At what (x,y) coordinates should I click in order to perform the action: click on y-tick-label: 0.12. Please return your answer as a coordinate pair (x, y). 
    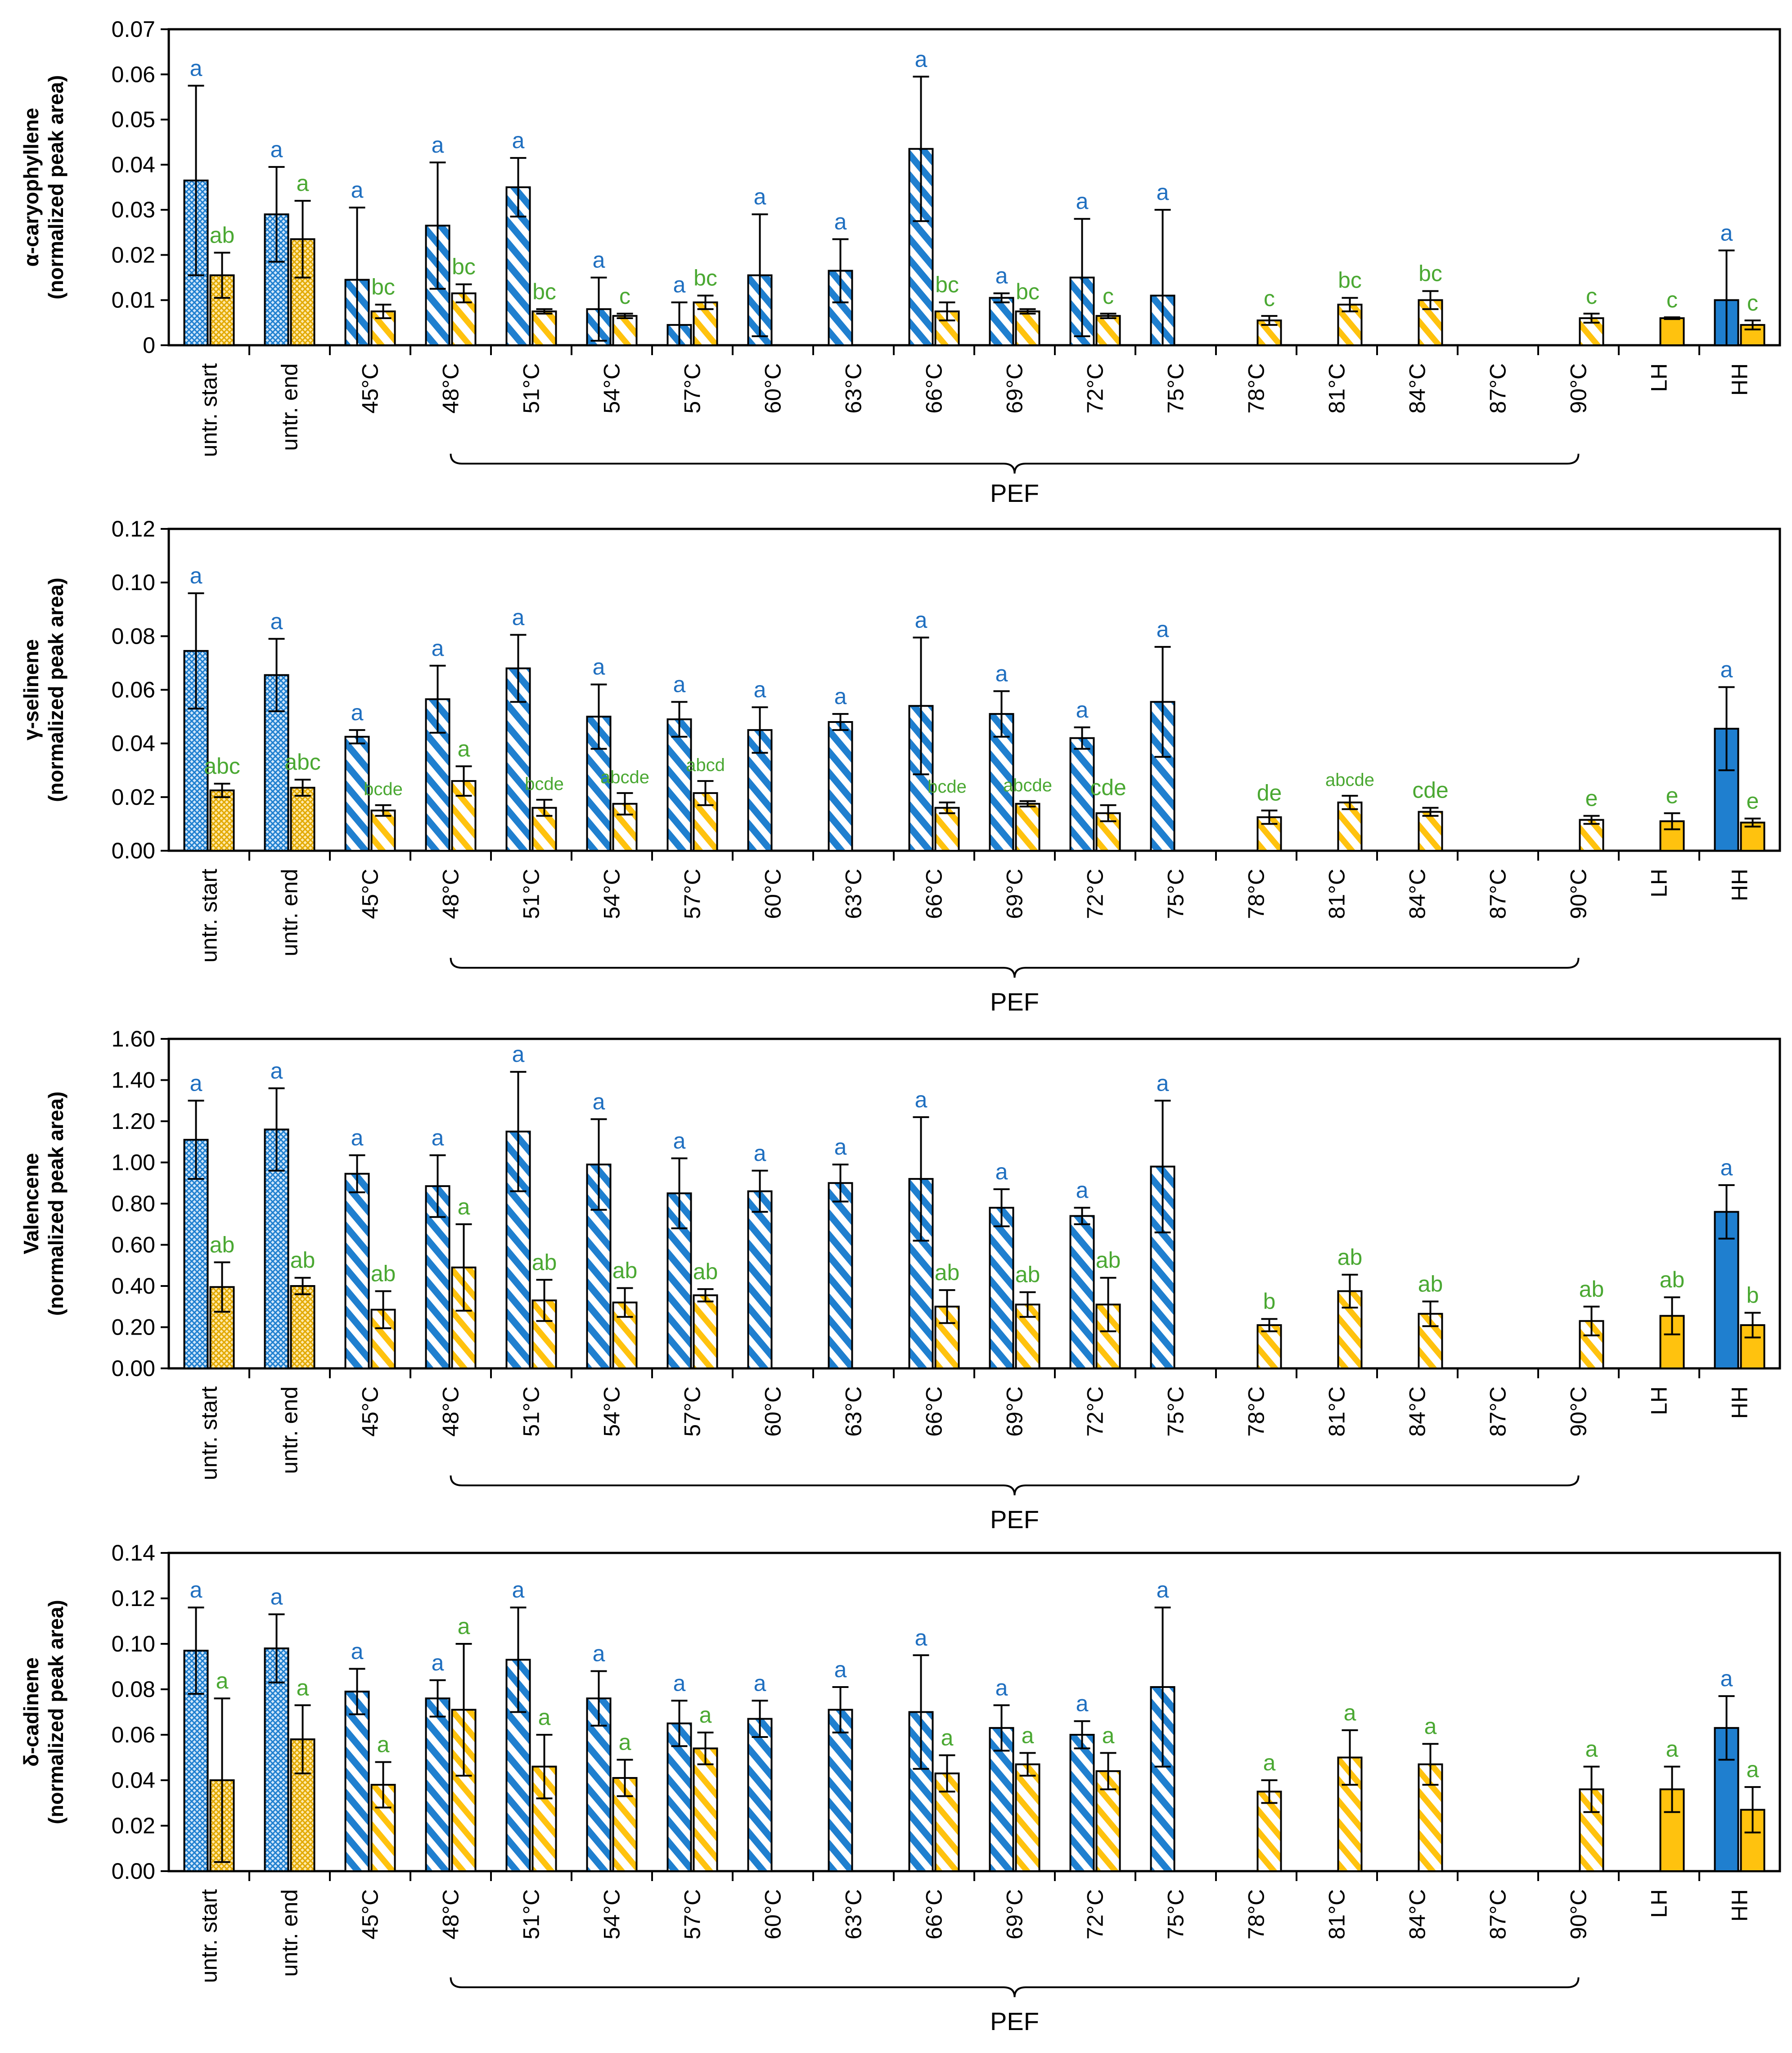
    Looking at the image, I should click on (134, 528).